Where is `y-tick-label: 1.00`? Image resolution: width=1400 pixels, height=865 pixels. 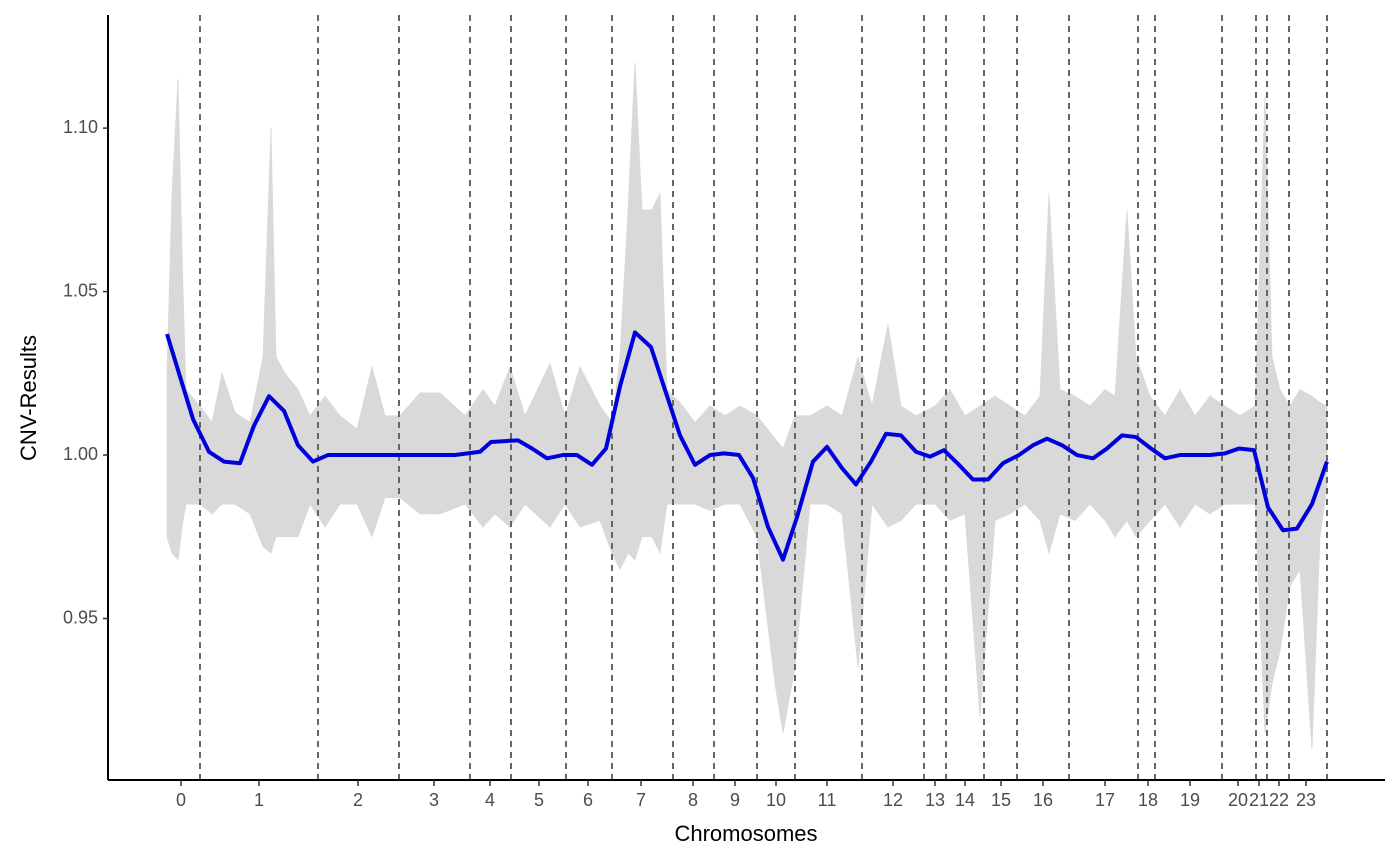
y-tick-label: 1.00 is located at coordinates (80, 454).